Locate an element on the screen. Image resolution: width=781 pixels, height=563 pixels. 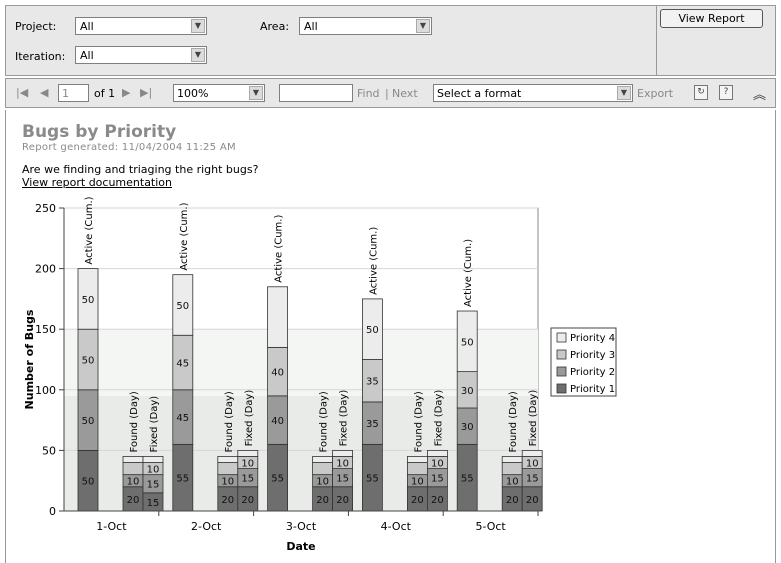
y-tick-label: 50 is located at coordinates (49, 450).